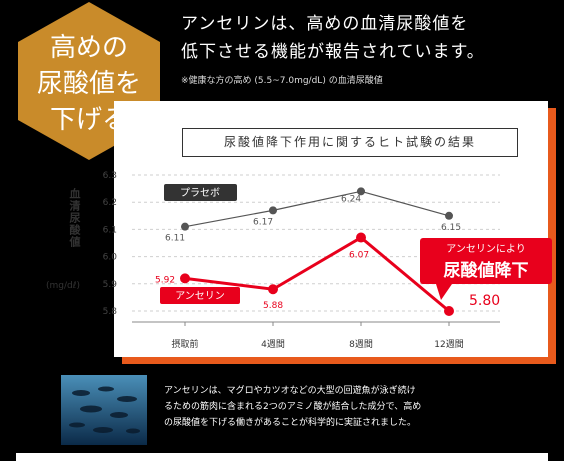 This screenshot has height=461, width=564. I want to click on anserine-line, so click(317, 274).